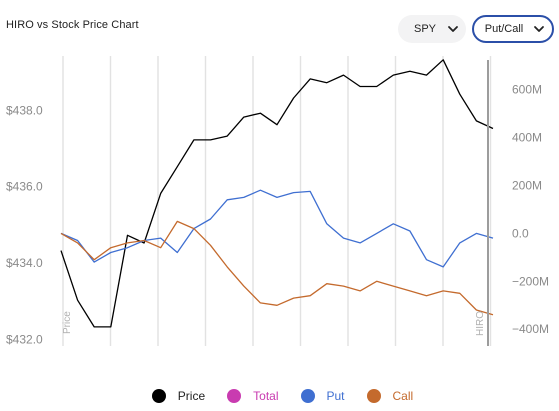 Image resolution: width=559 pixels, height=411 pixels. What do you see at coordinates (24, 110) in the screenshot?
I see `left-tick-label: $438.0` at bounding box center [24, 110].